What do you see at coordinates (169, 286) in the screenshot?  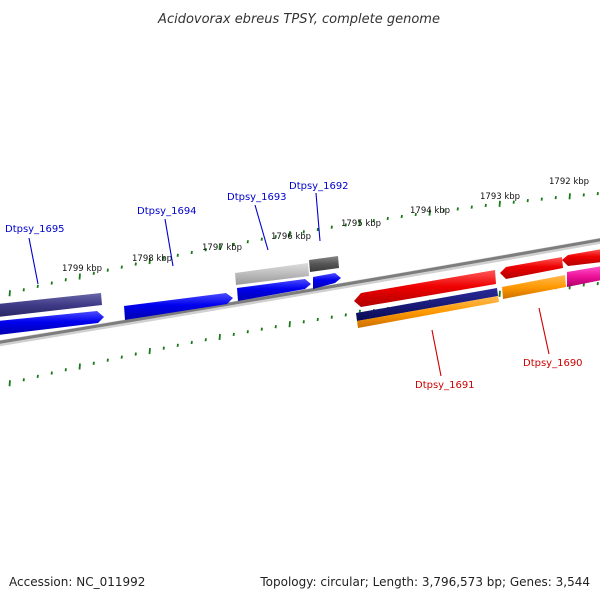 I see `forward-strand-genes` at bounding box center [169, 286].